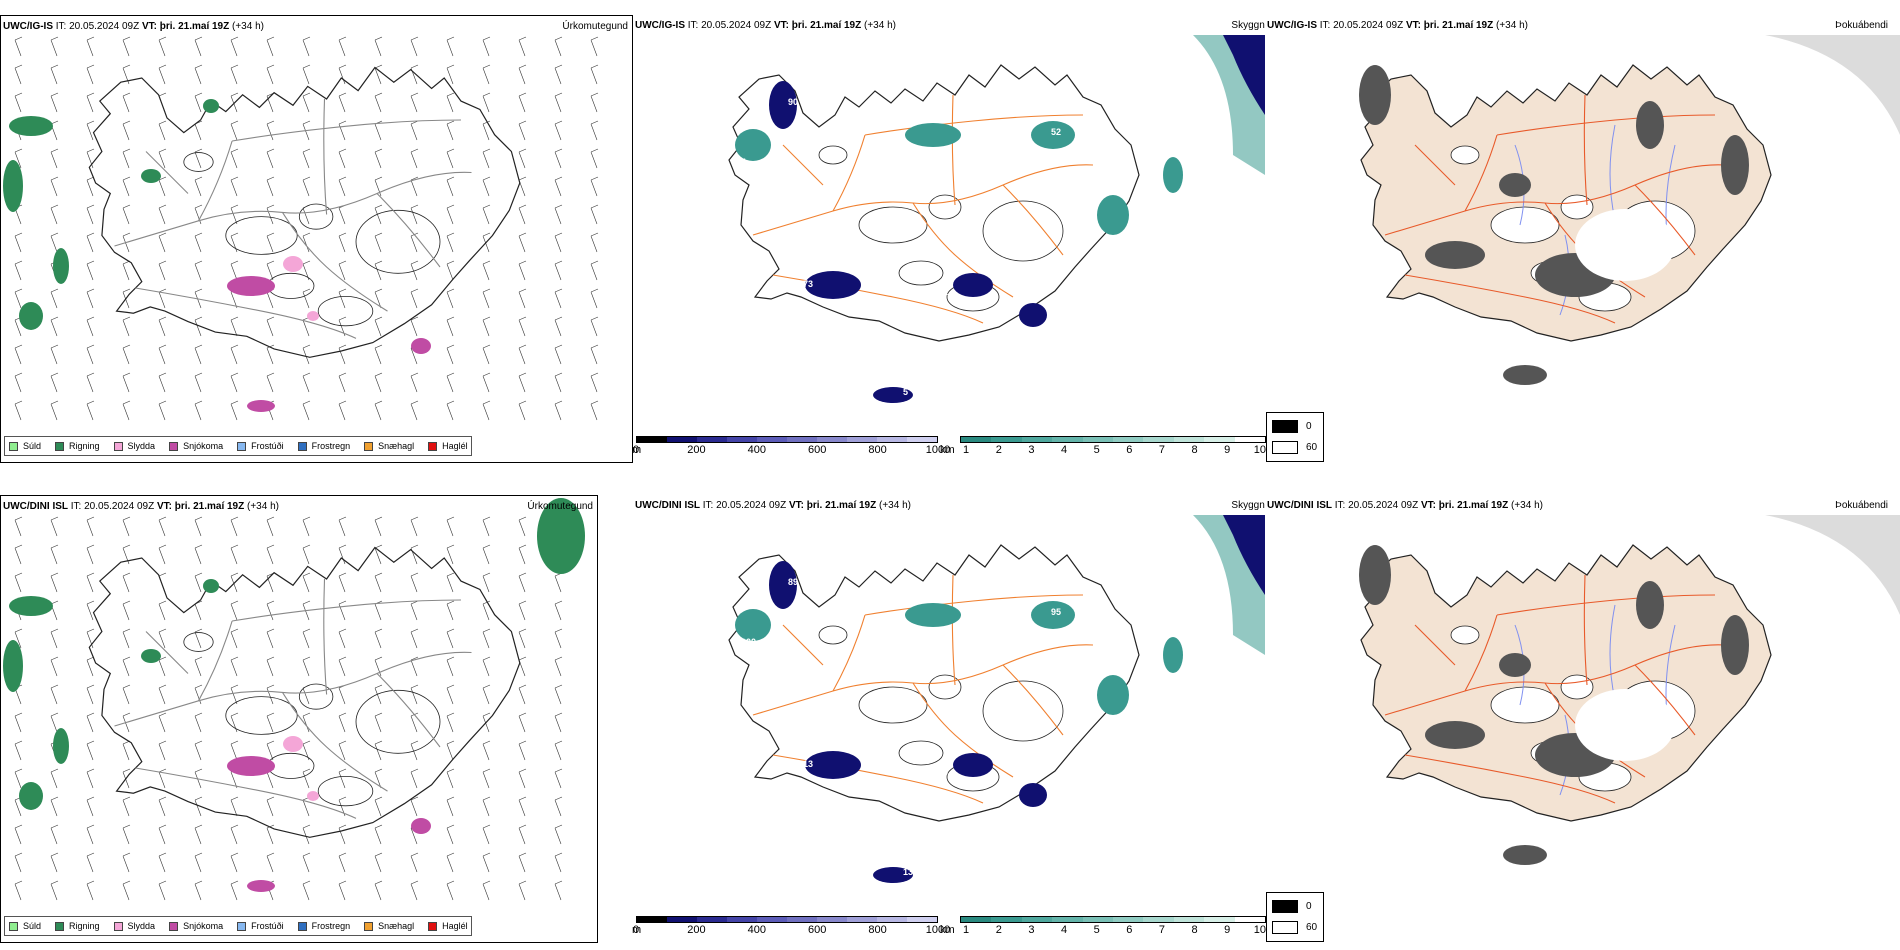 The image size is (1900, 950). I want to click on visibility-tick: 7, so click(1162, 930).